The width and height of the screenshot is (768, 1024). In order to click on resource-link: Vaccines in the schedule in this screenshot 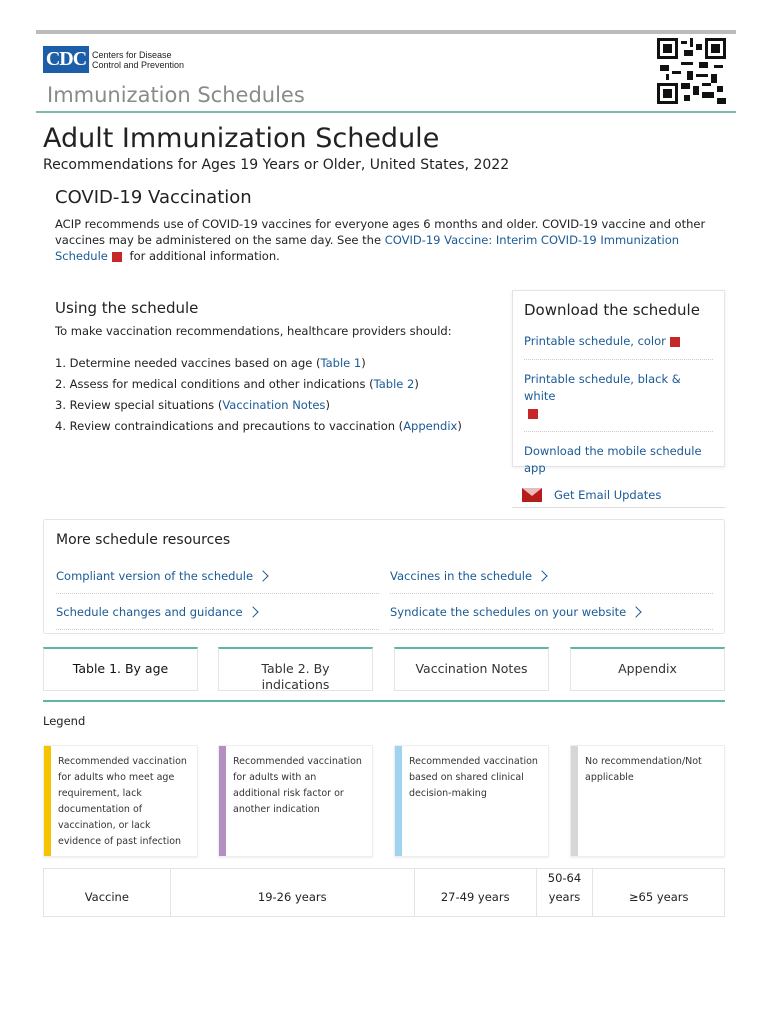, I will do `click(551, 576)`.